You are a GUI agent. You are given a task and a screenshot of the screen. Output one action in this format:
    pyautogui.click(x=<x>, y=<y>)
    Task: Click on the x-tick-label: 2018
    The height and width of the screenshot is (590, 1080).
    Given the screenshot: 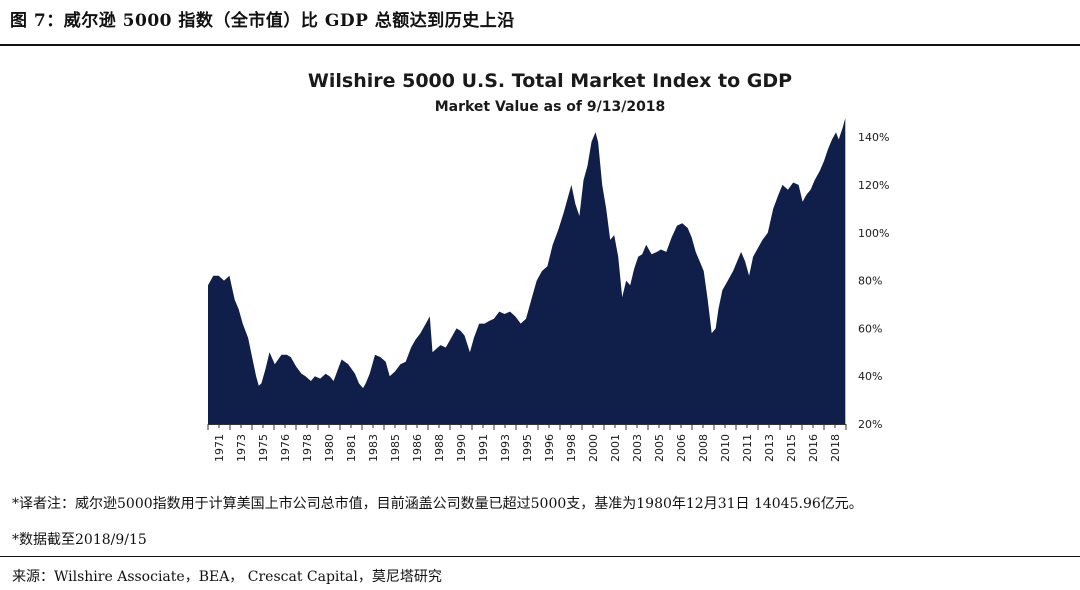 What is the action you would take?
    pyautogui.click(x=835, y=448)
    